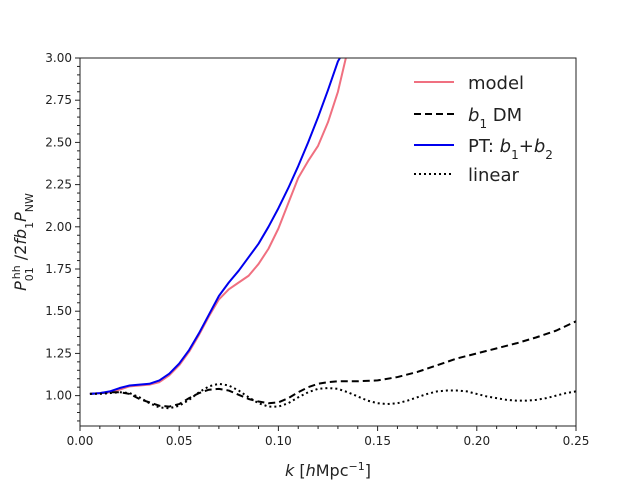 The image size is (640, 480). I want to click on y-tick-label: 2.75, so click(58, 100).